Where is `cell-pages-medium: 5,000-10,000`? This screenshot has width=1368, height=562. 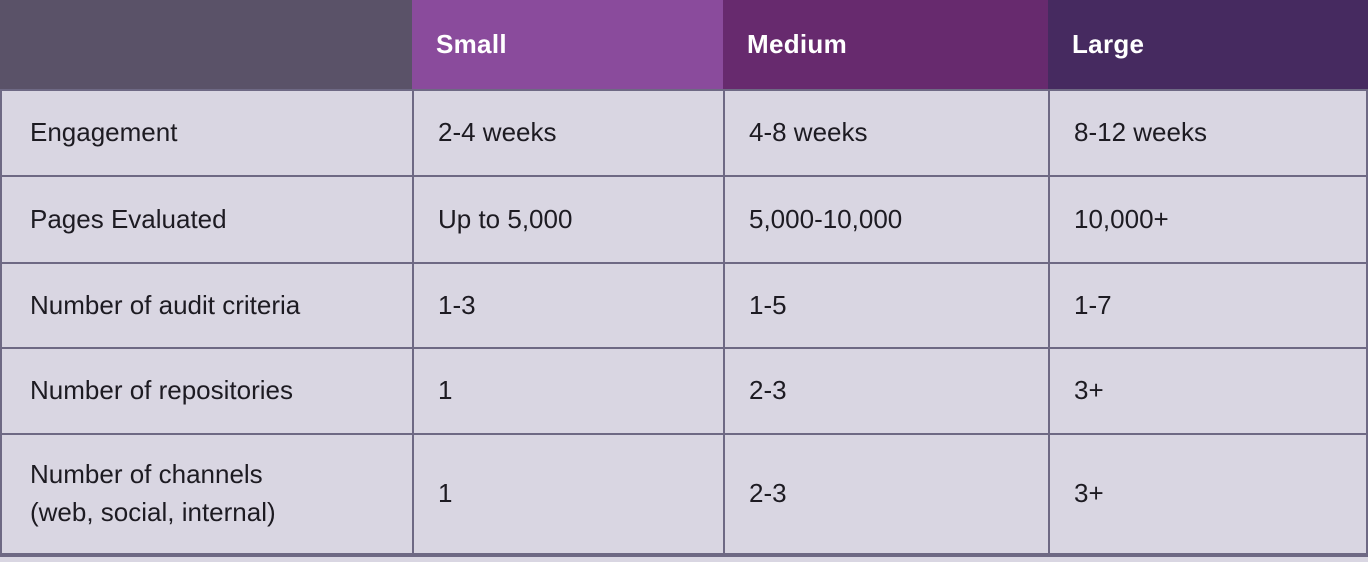
cell-pages-medium: 5,000-10,000 is located at coordinates (885, 218).